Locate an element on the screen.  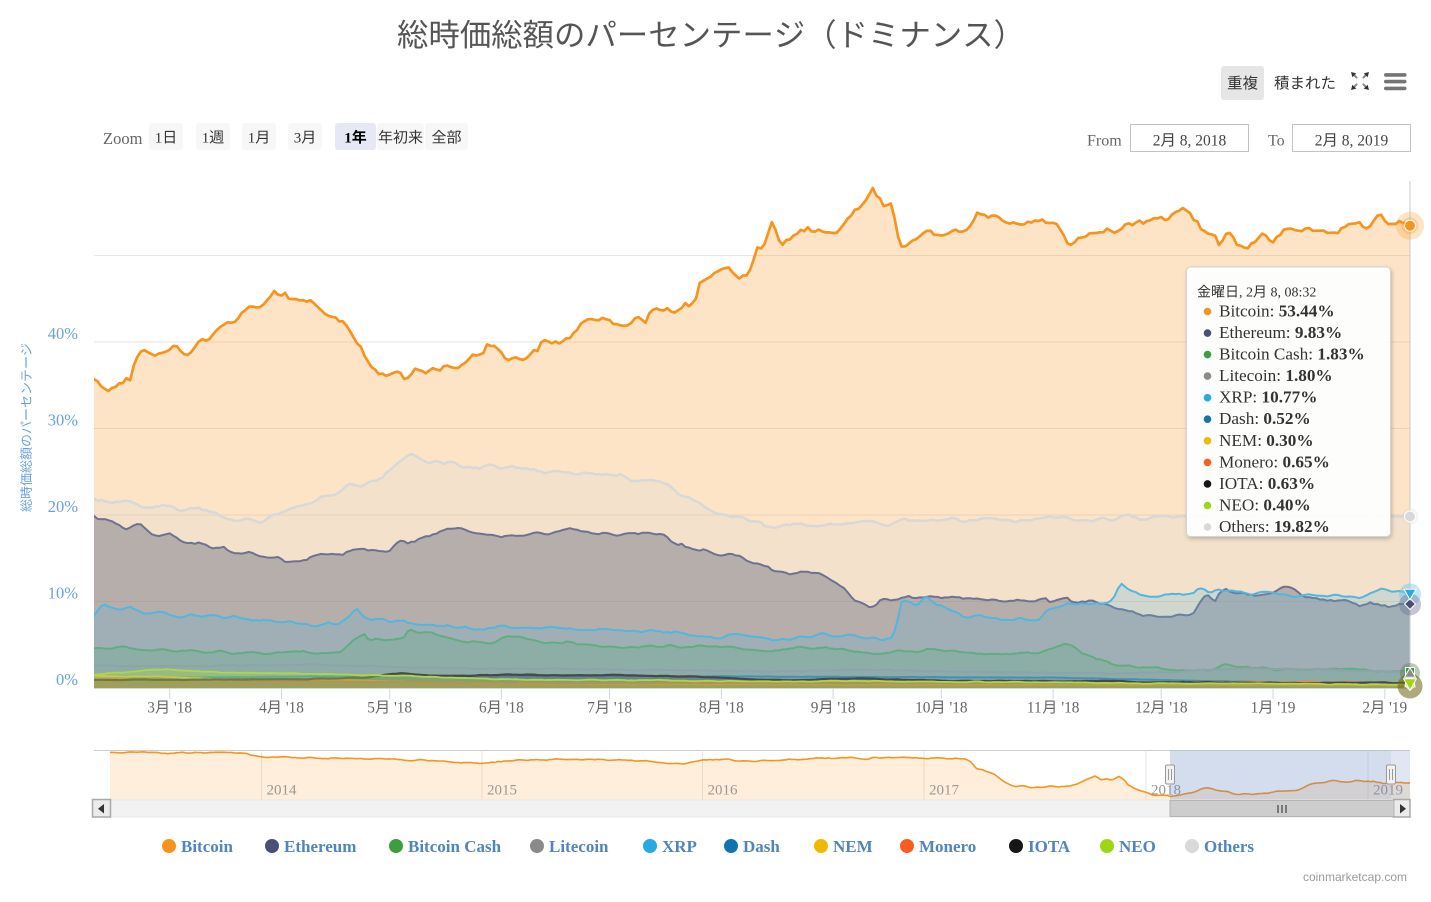
svg-text: 7 is located at coordinates (591, 708).